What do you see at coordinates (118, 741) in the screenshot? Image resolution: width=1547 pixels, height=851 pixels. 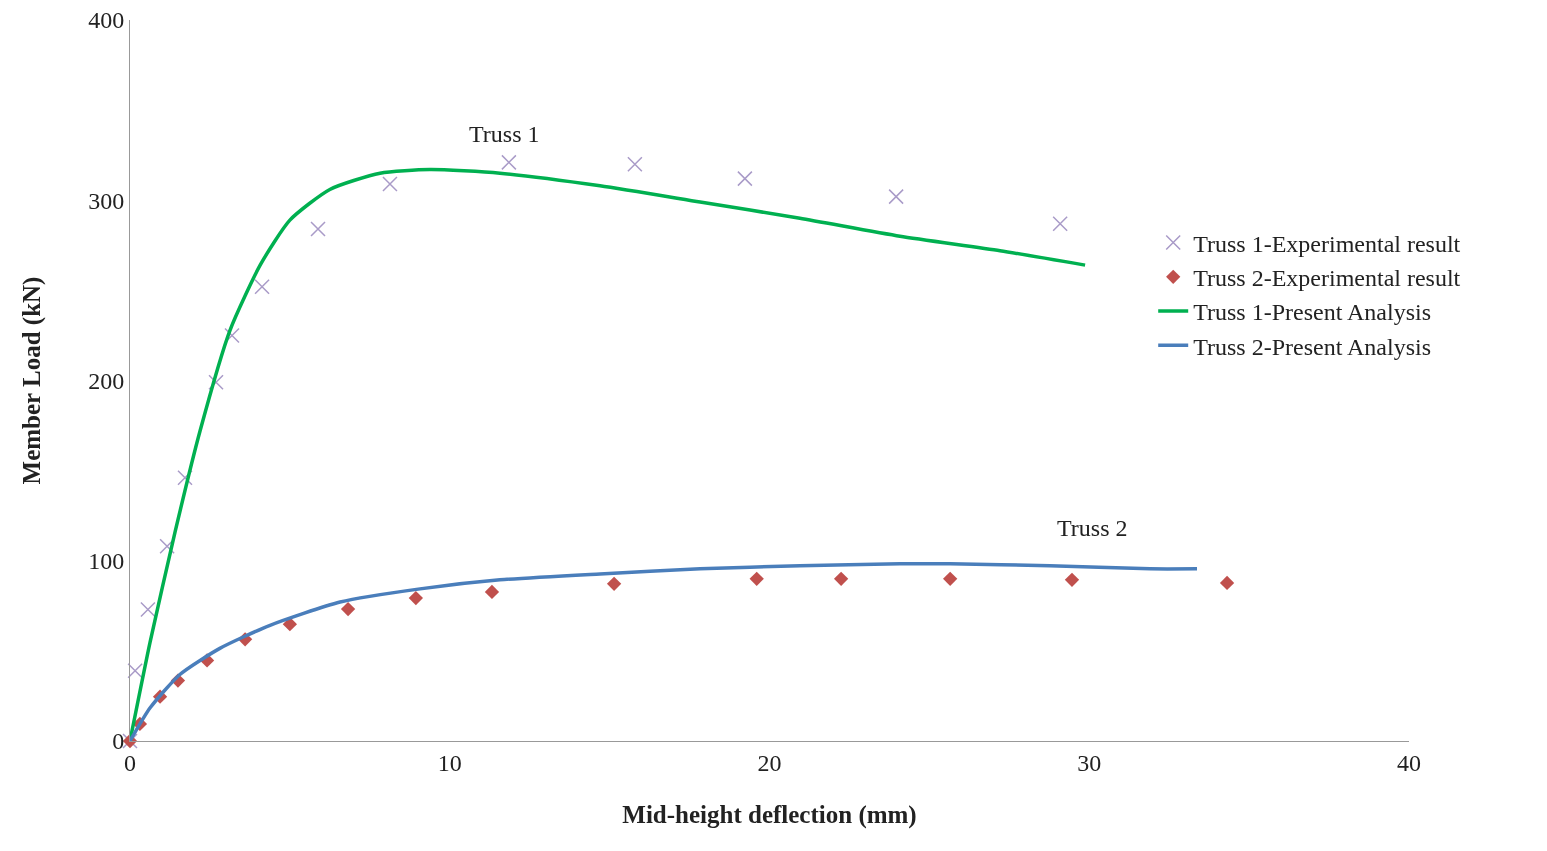 I see `y-tick-label: 0` at bounding box center [118, 741].